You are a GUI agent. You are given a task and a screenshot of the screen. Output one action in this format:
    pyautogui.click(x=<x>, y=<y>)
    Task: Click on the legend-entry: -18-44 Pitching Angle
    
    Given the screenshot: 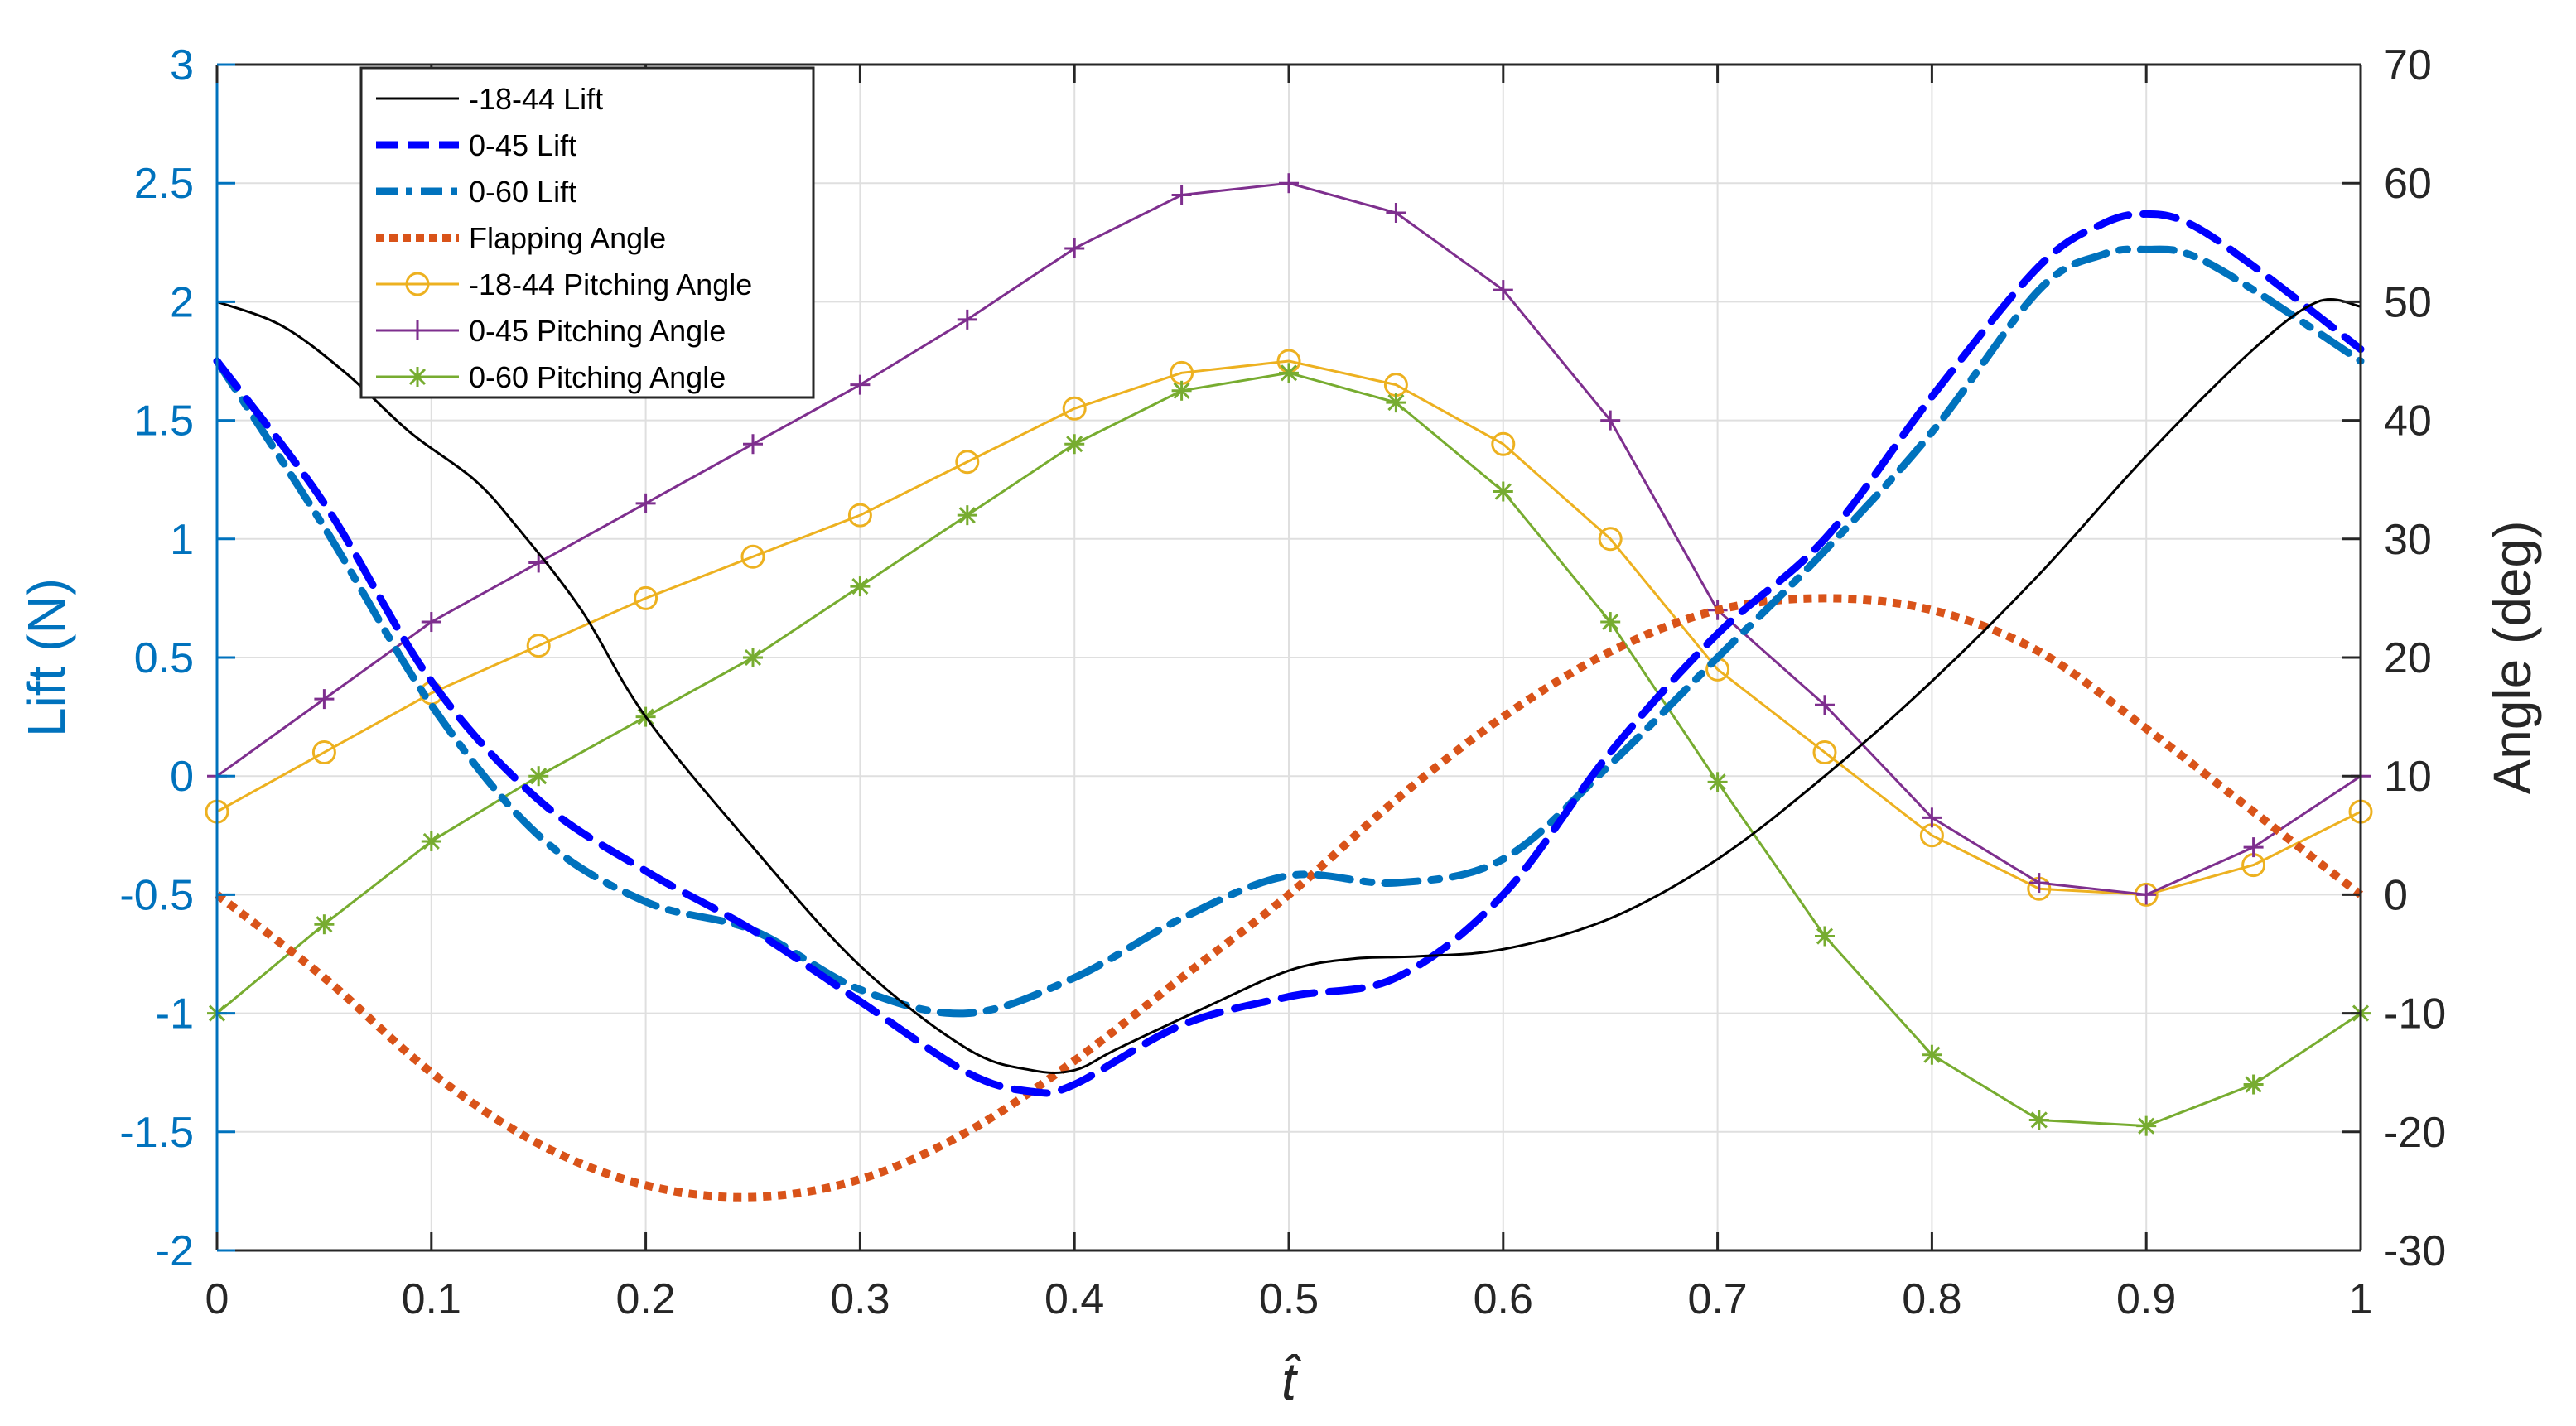 What is the action you would take?
    pyautogui.click(x=564, y=284)
    